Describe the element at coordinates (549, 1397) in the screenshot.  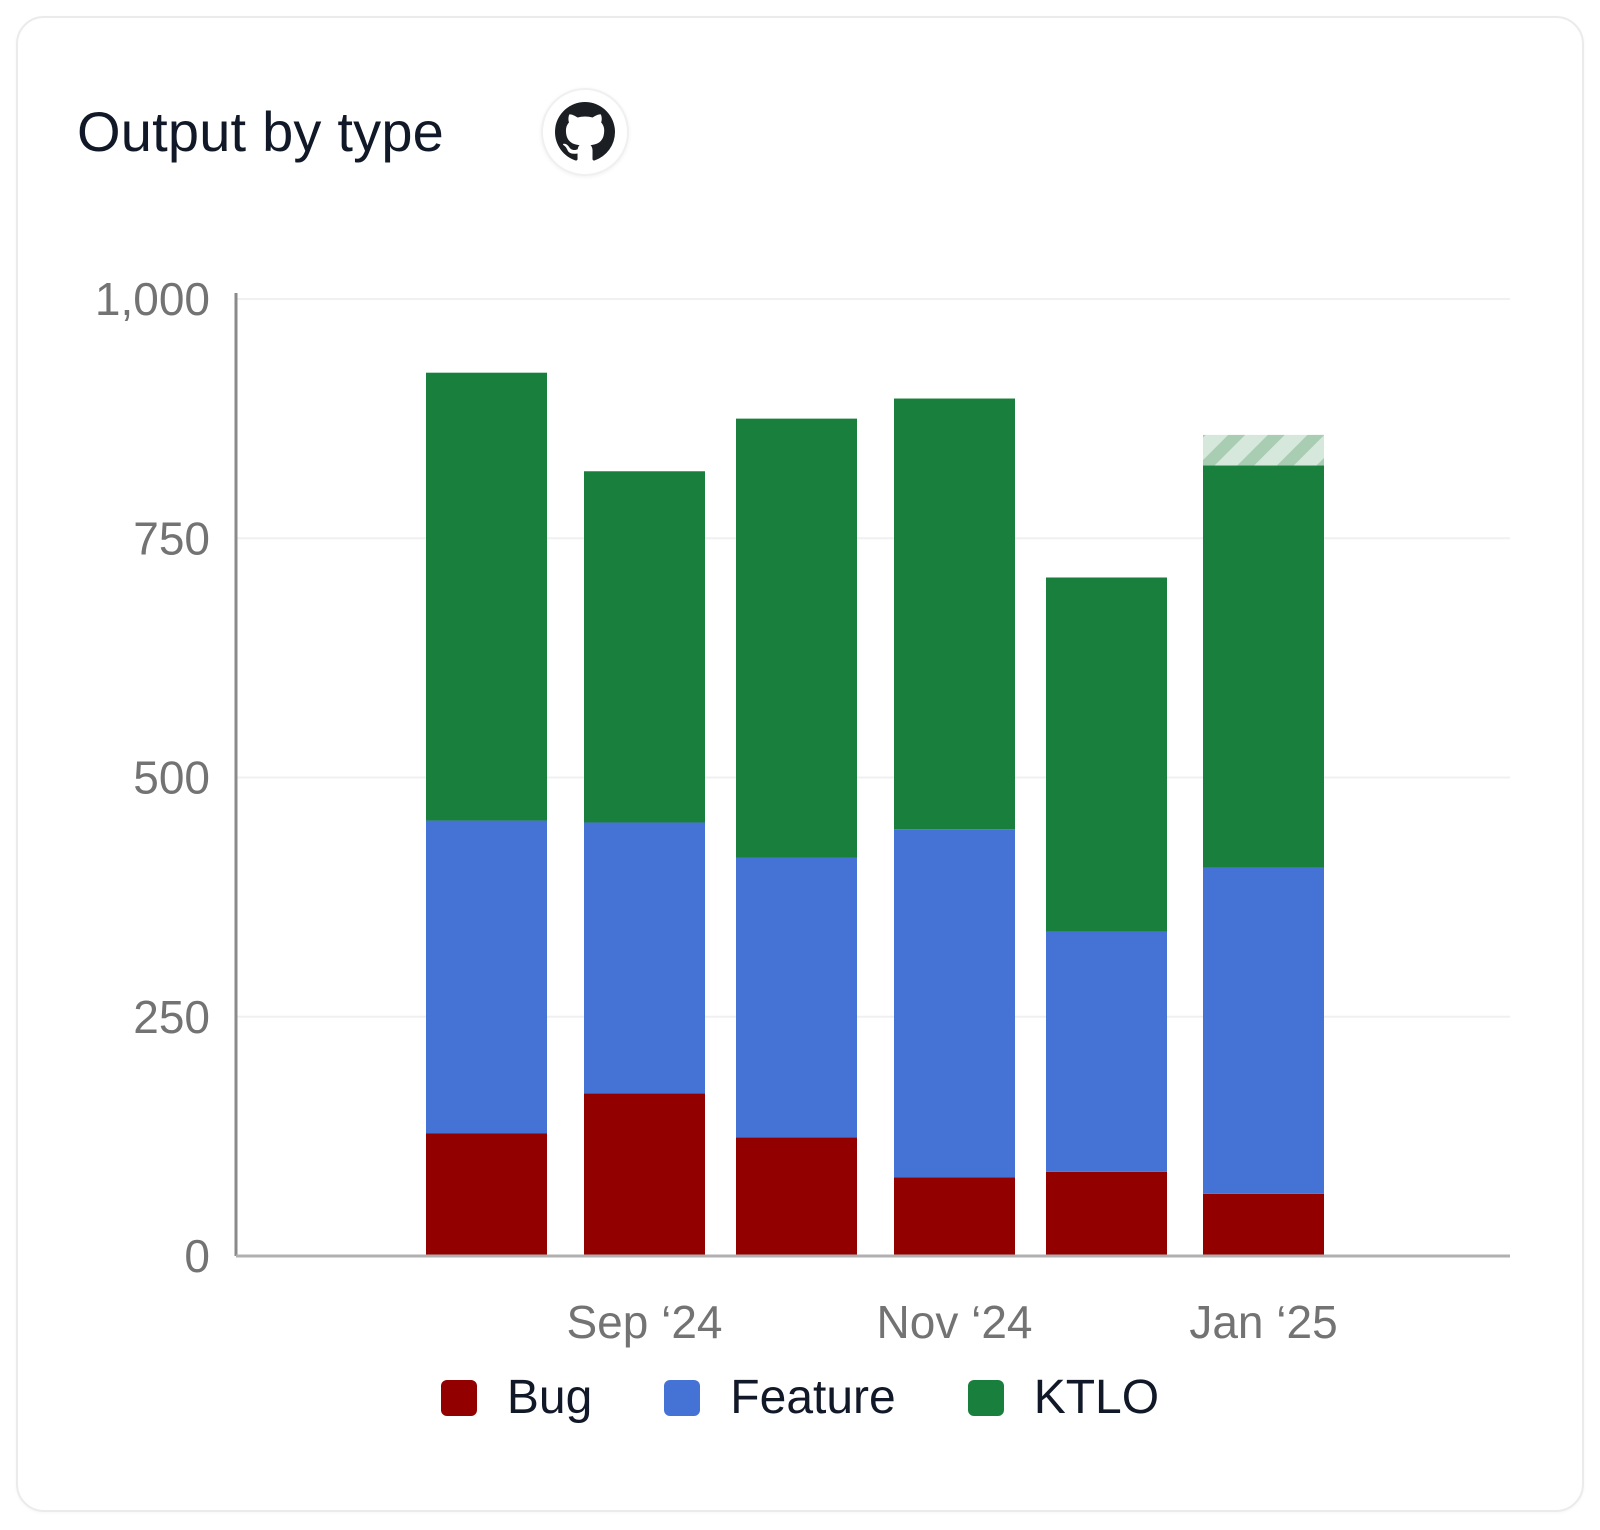
I see `legend-label: Bug` at that location.